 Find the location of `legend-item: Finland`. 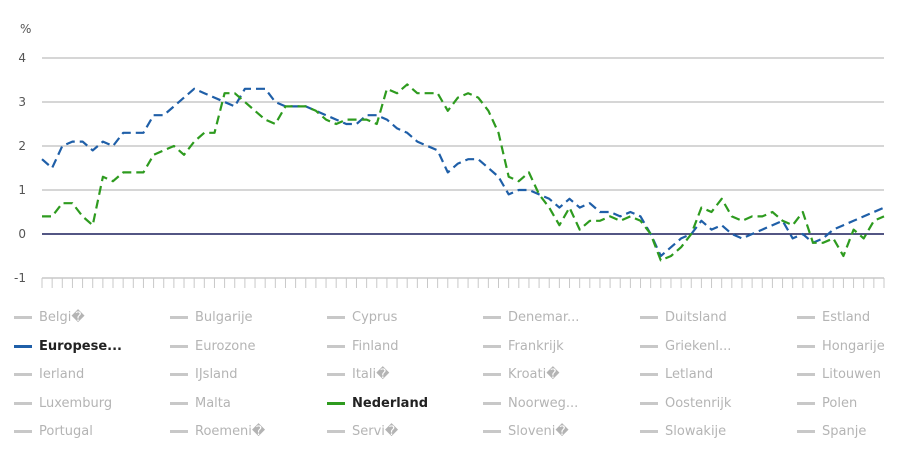

legend-item: Finland is located at coordinates (362, 346).